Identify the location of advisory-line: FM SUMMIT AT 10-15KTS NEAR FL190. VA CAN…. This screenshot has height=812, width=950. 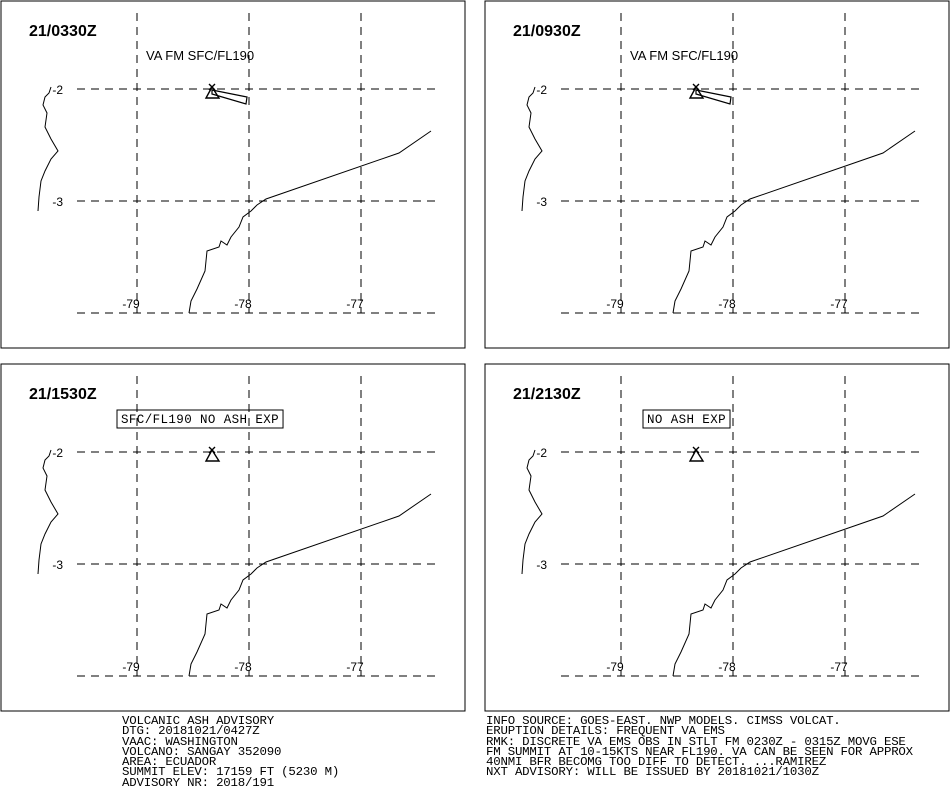
(699, 751).